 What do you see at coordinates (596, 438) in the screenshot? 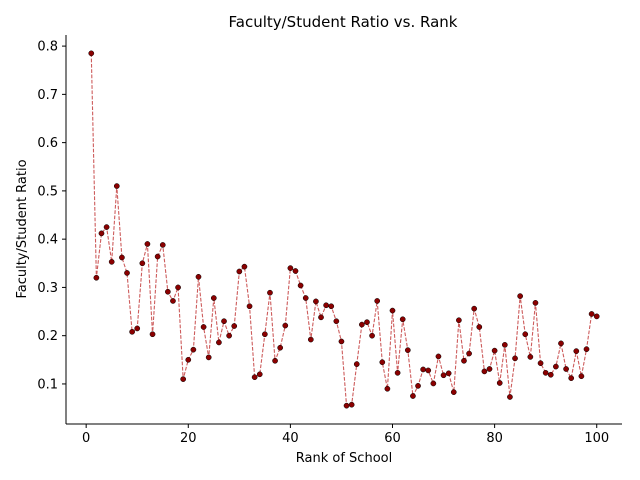
I see `x-tick-label: 100` at bounding box center [596, 438].